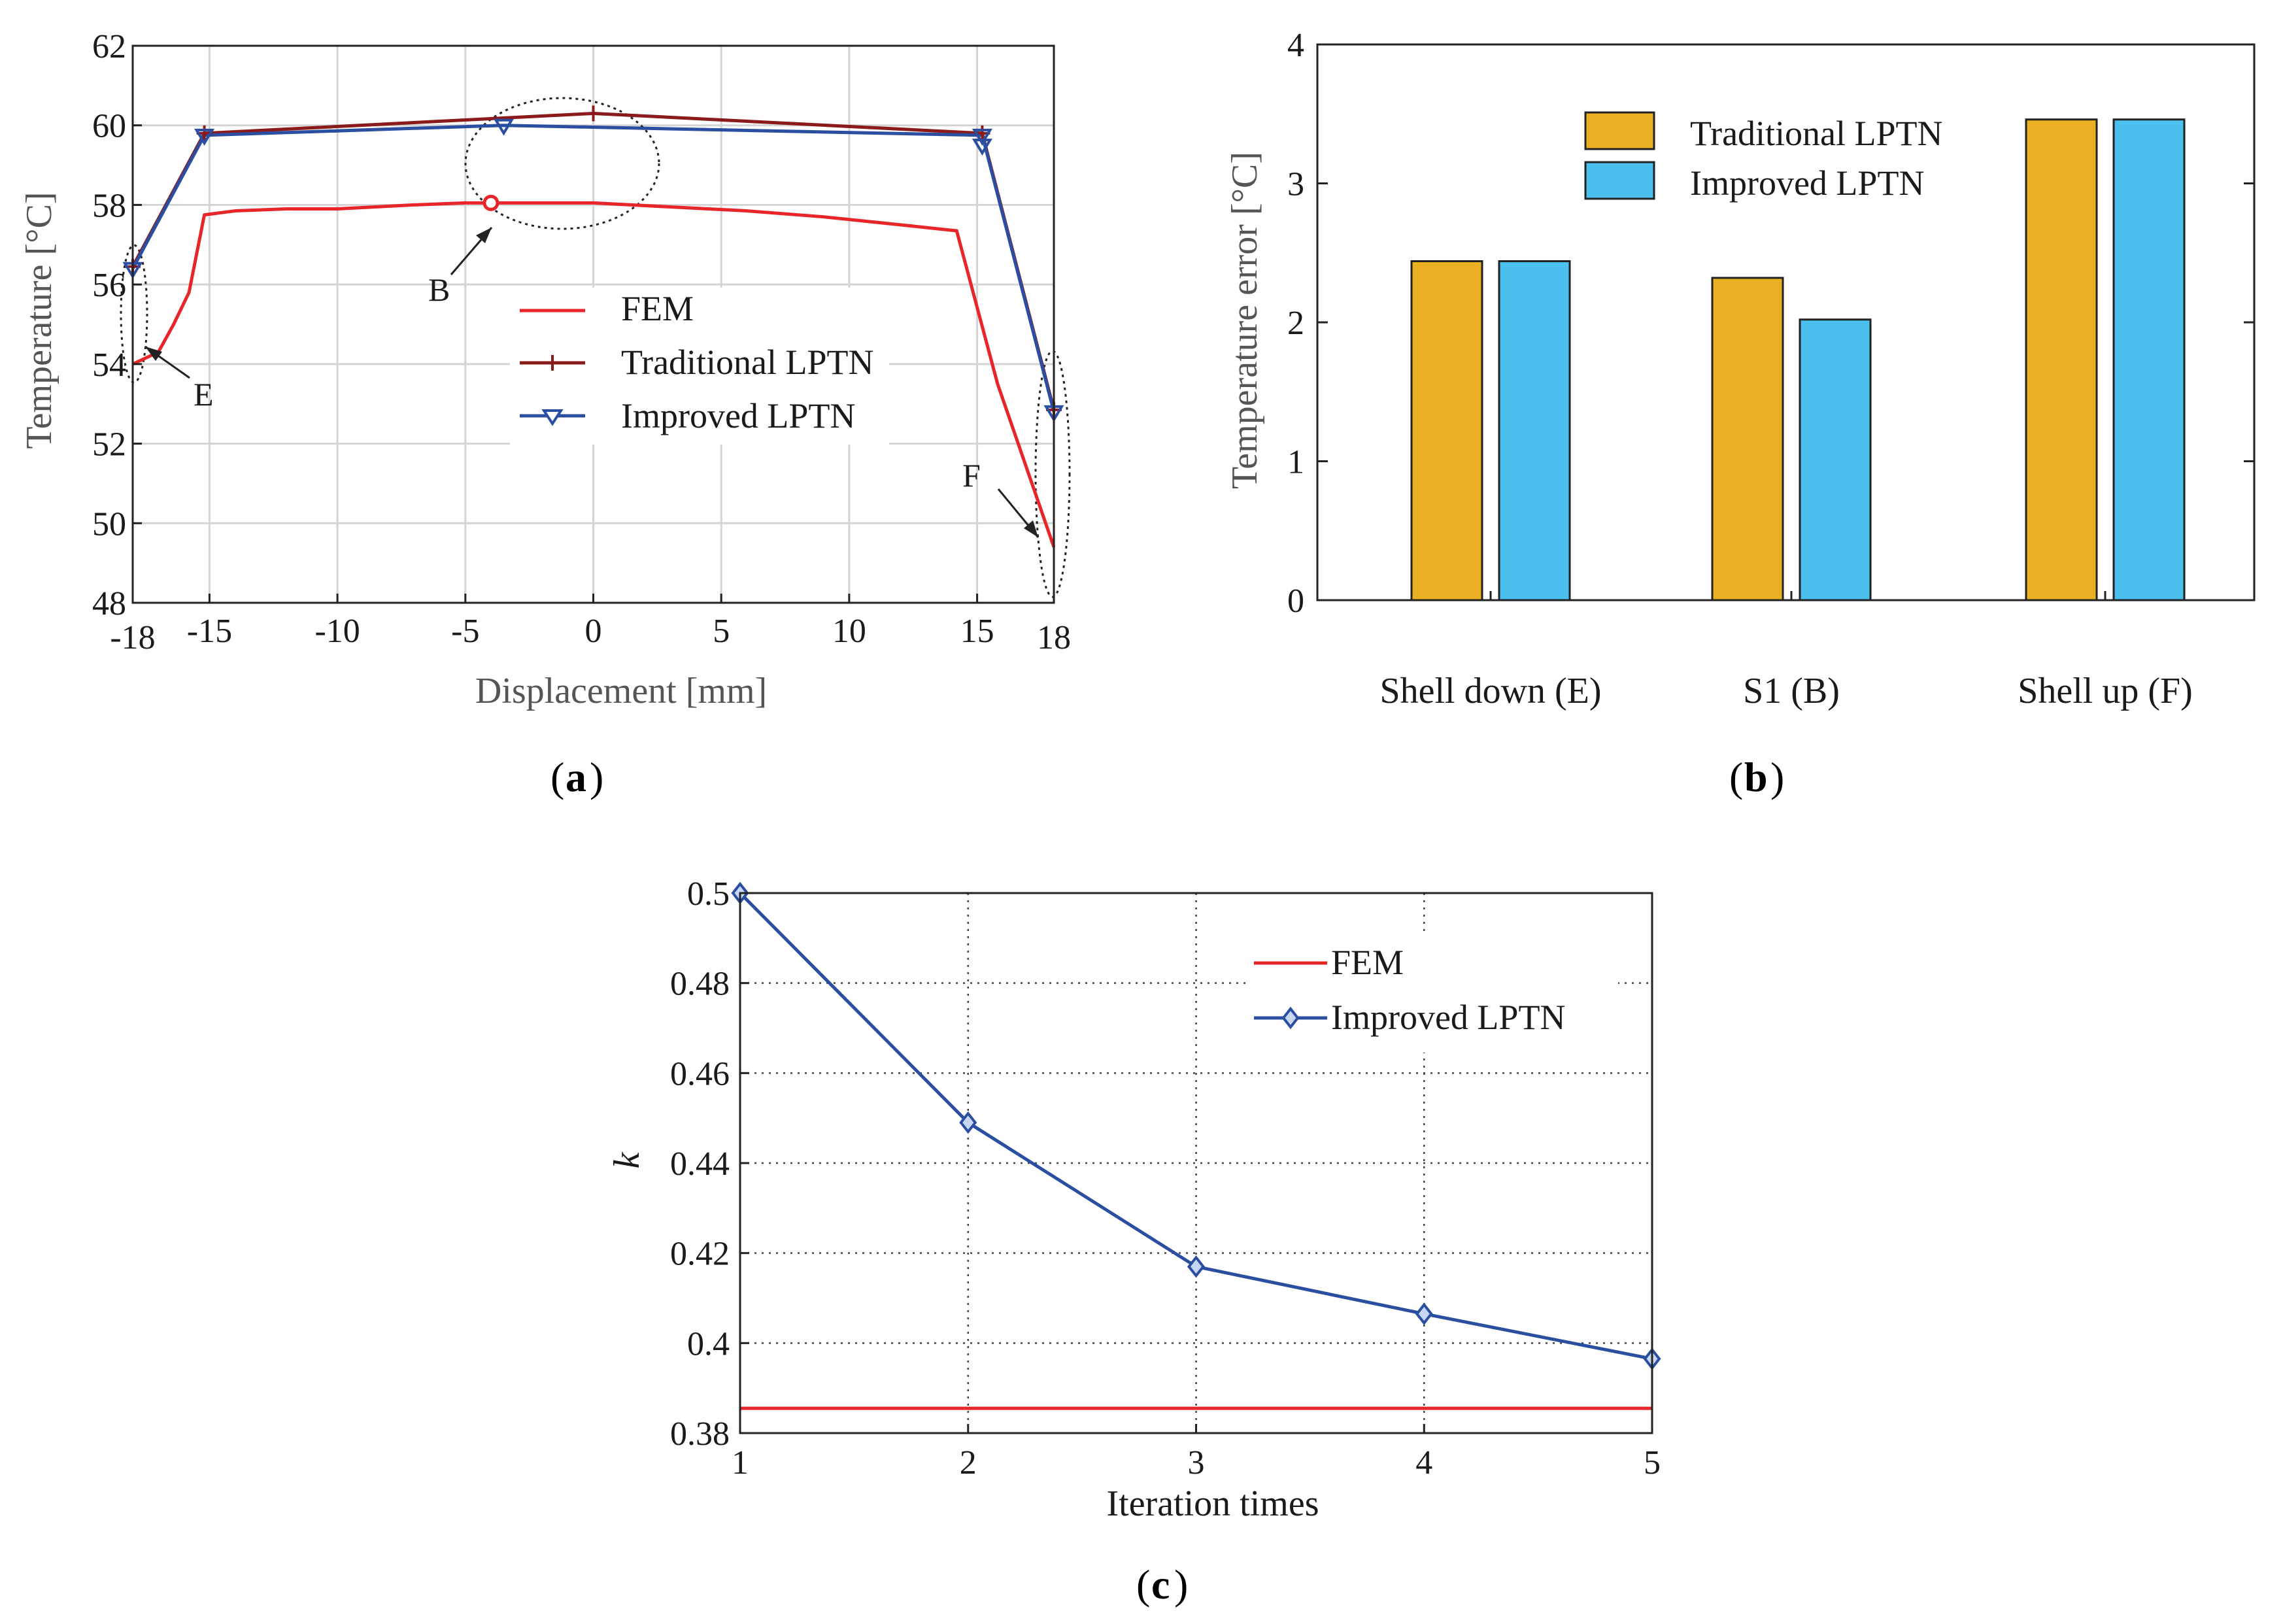 The image size is (2283, 1624). I want to click on y-tick-label: 0.38, so click(700, 1434).